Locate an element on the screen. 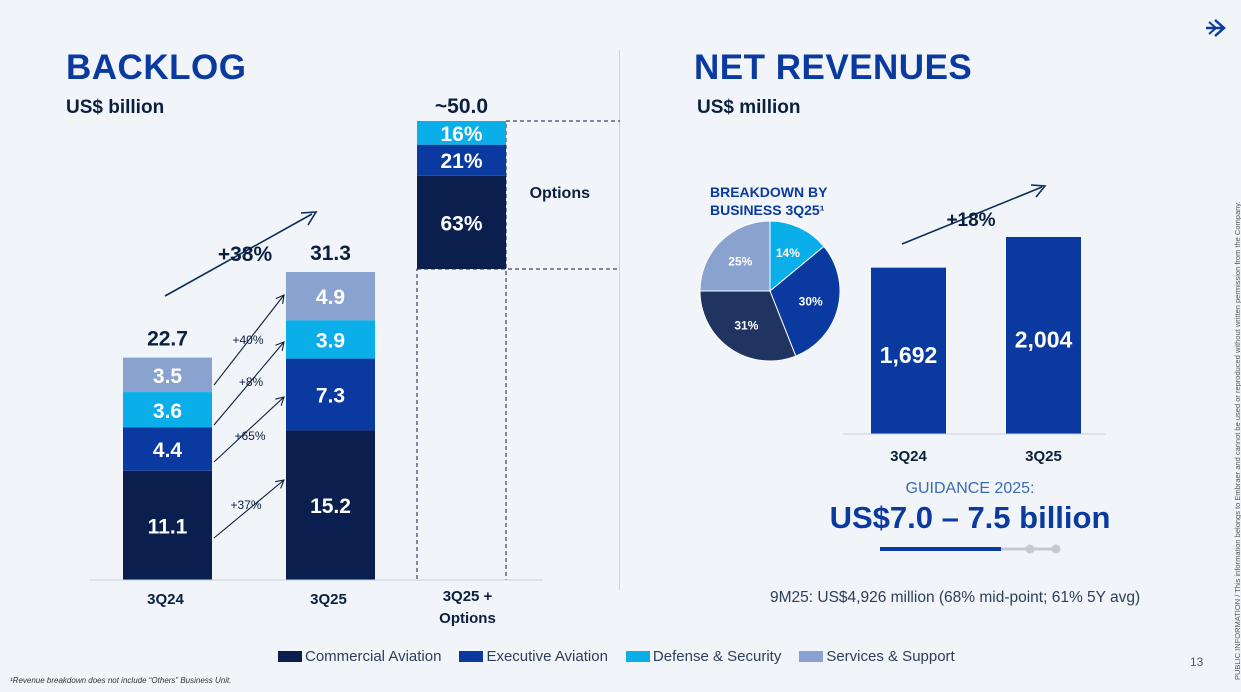 The image size is (1241, 692). net-revenues-title: NET REVENUES is located at coordinates (833, 67).